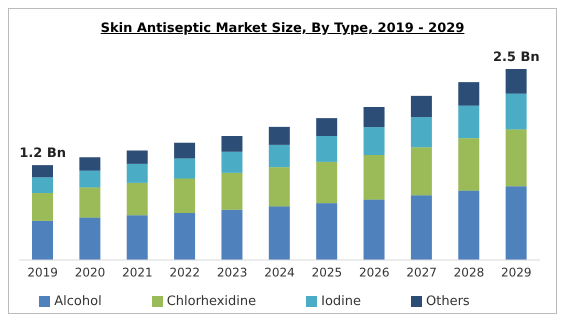 The height and width of the screenshot is (322, 565). Describe the element at coordinates (341, 301) in the screenshot. I see `legend-label: Iodine` at that location.